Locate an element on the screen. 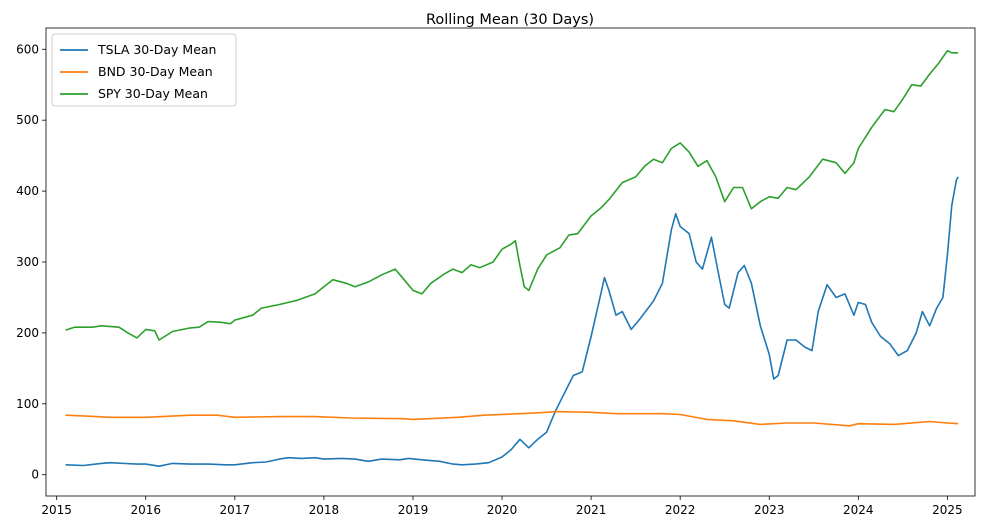 This screenshot has height=528, width=986. x-tick-label: 2021 is located at coordinates (591, 510).